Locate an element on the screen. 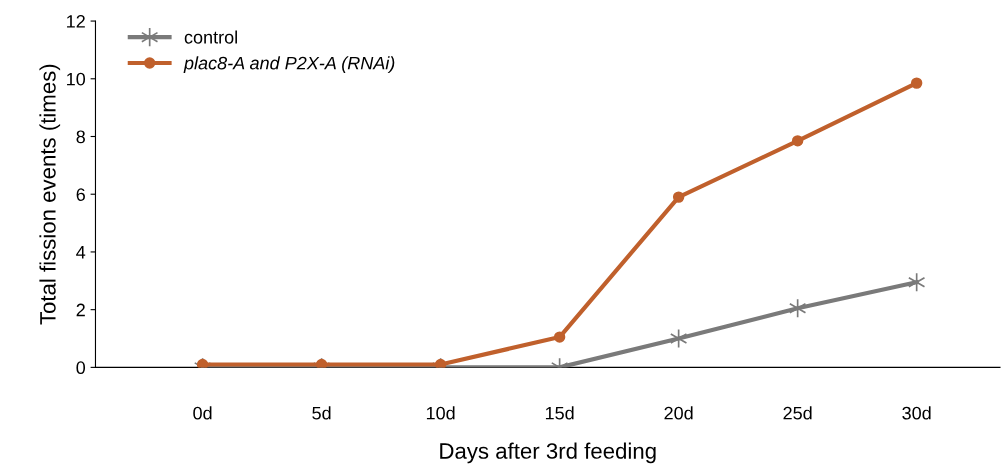 This screenshot has height=468, width=1005. legend-label: control is located at coordinates (210, 37).